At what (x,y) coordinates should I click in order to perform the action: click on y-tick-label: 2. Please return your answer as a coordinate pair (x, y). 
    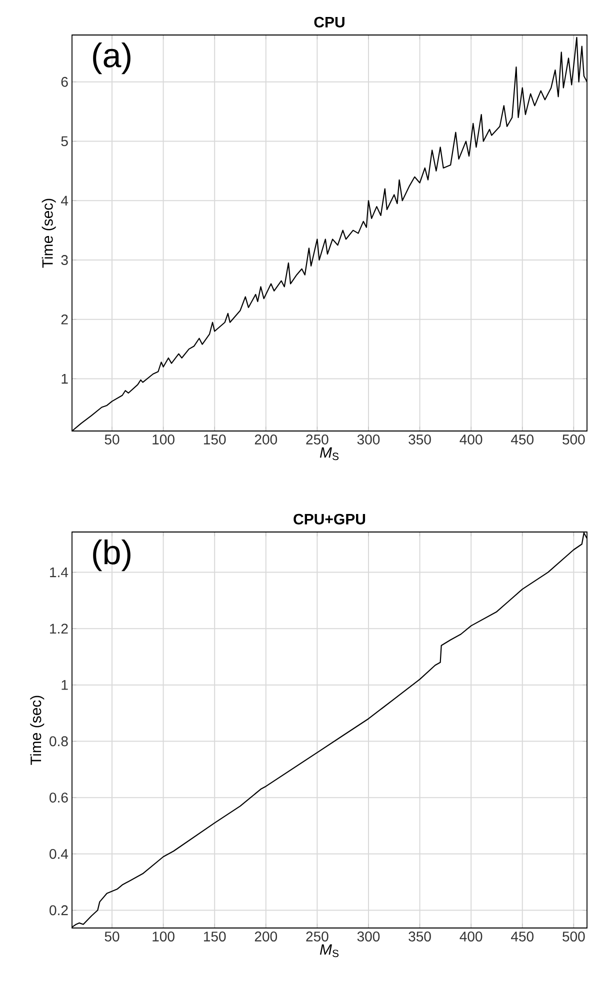
    Looking at the image, I should click on (64, 319).